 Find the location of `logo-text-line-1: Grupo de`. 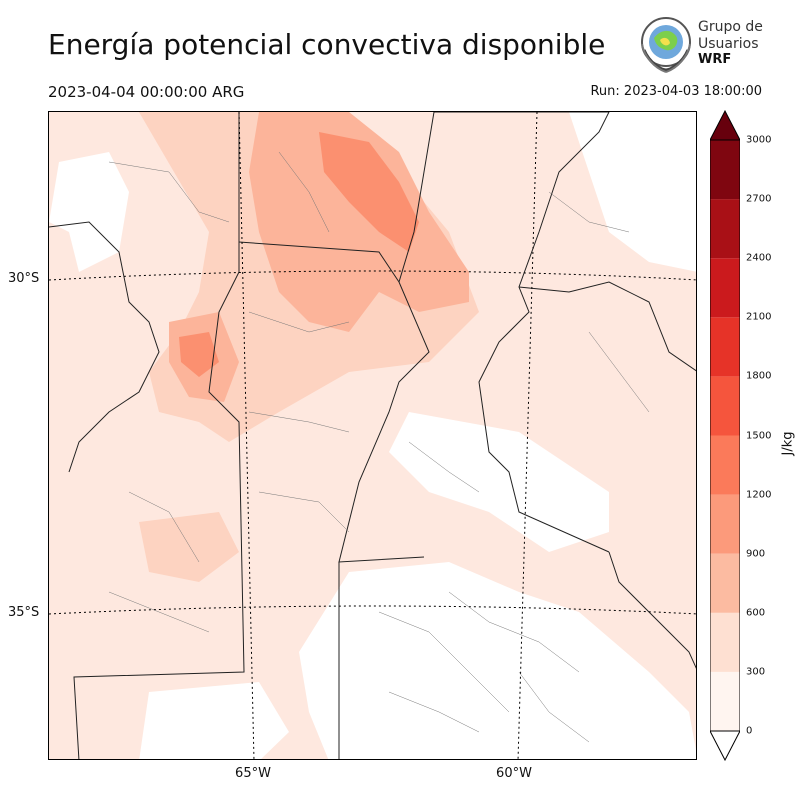

logo-text-line-1: Grupo de is located at coordinates (730, 27).